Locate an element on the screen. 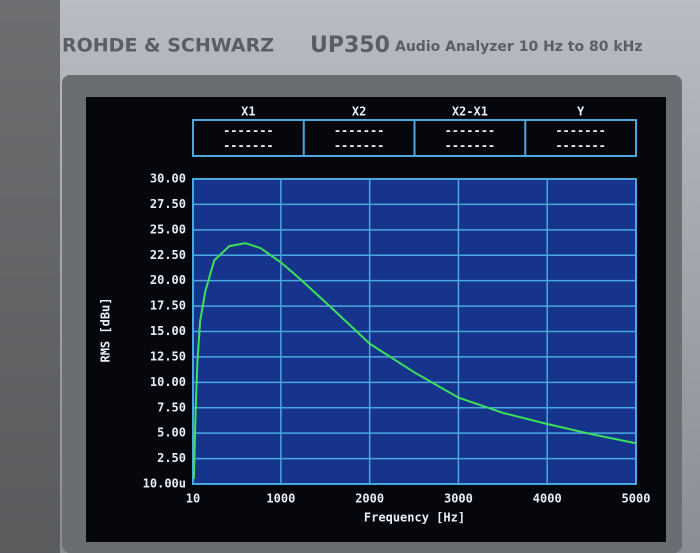  marker-name: X1 is located at coordinates (248, 112).